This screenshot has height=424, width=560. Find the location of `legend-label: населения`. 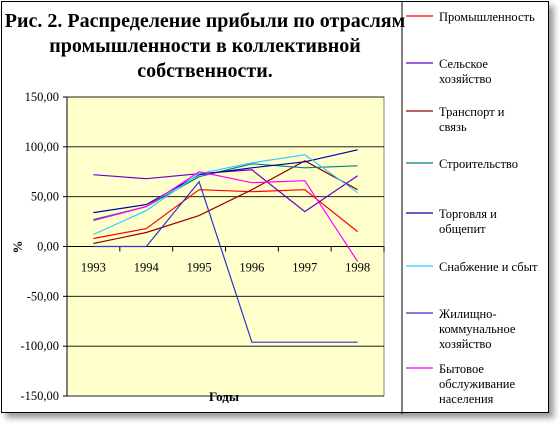

legend-label: населения is located at coordinates (466, 399).